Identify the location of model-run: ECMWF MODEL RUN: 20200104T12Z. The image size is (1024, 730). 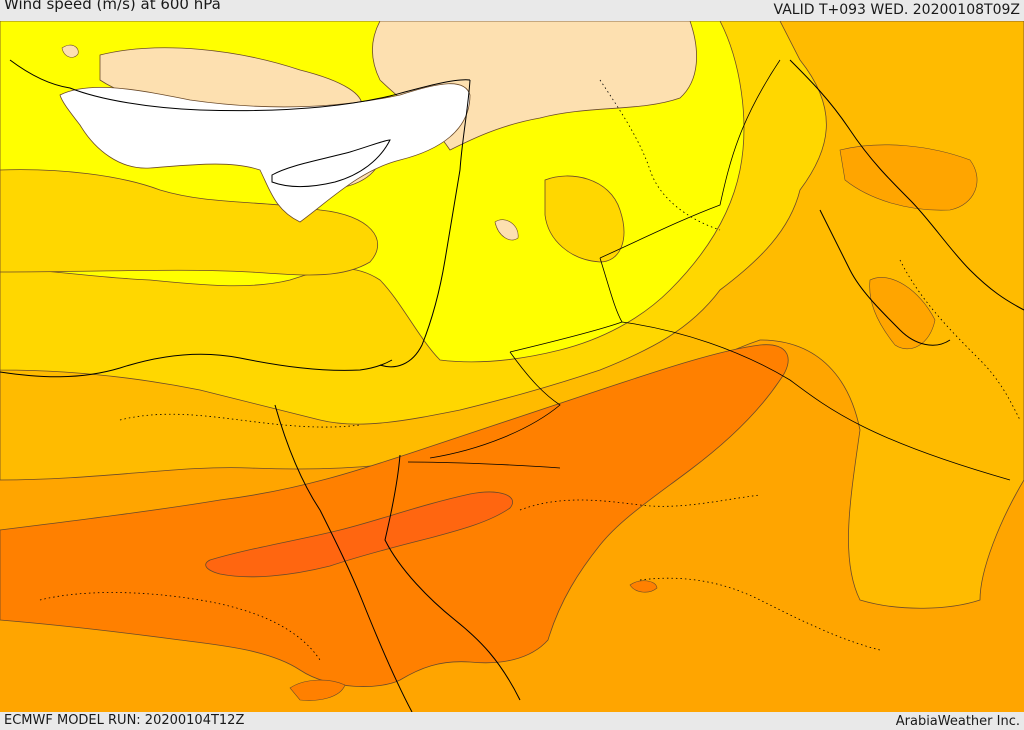
(124, 720).